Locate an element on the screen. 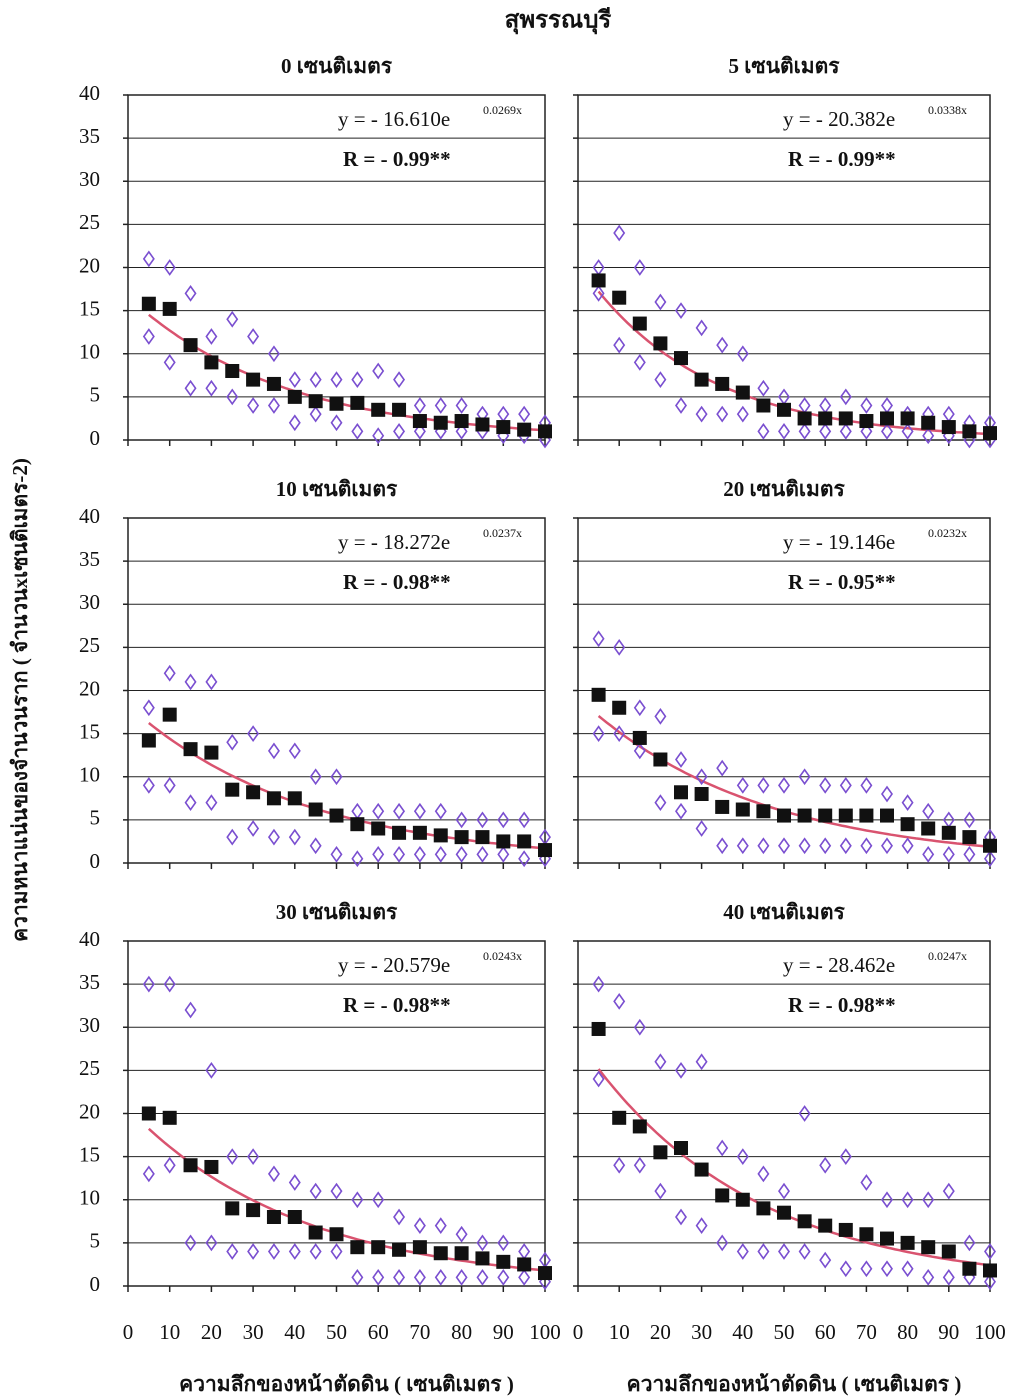 The width and height of the screenshot is (1015, 1399). correlation: R = - 0.98** is located at coordinates (397, 582).